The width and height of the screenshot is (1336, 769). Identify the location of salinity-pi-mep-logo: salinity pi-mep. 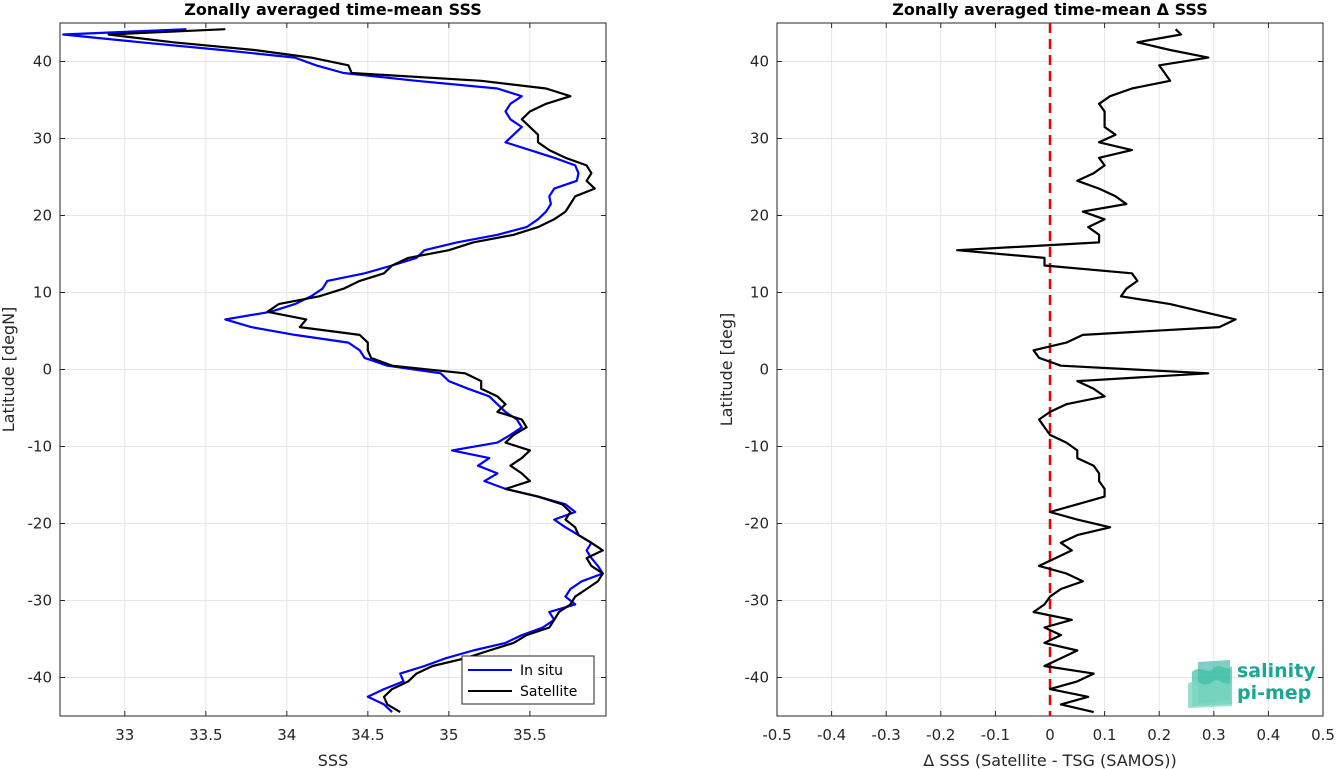
(1252, 684).